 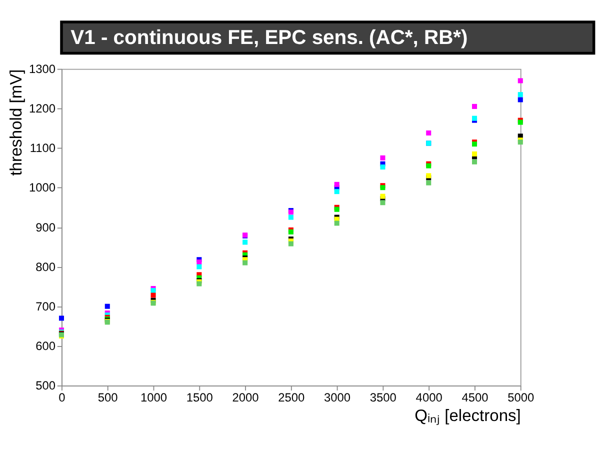 What do you see at coordinates (467, 415) in the screenshot?
I see `x-axis-title: Qᵢₙⱼ [electrons]` at bounding box center [467, 415].